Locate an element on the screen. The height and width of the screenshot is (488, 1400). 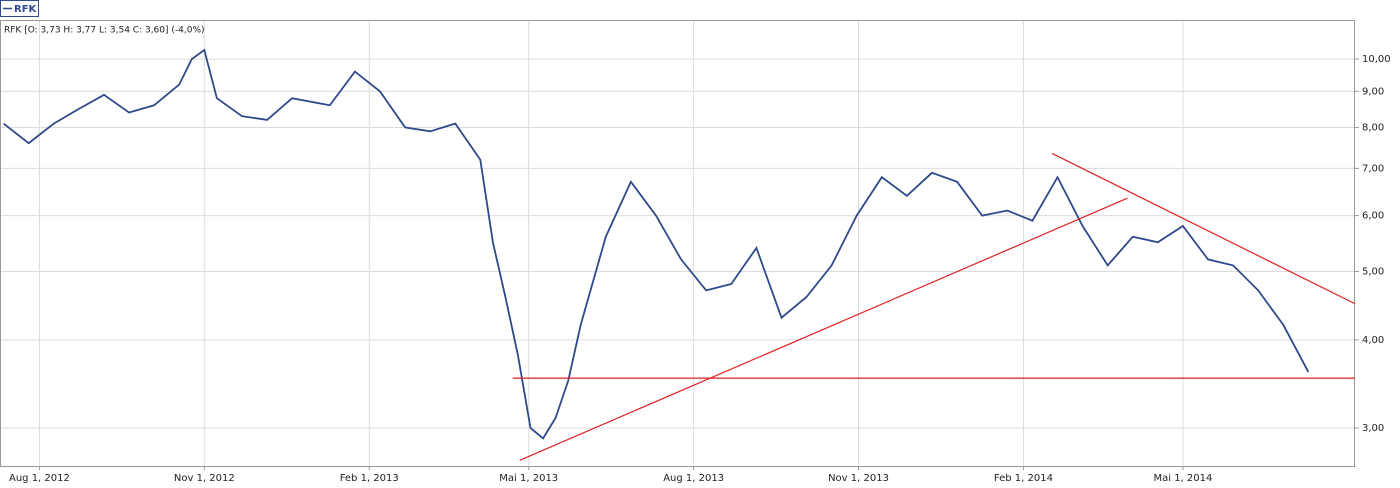
y-tick-label: 9,00 is located at coordinates (1373, 91).